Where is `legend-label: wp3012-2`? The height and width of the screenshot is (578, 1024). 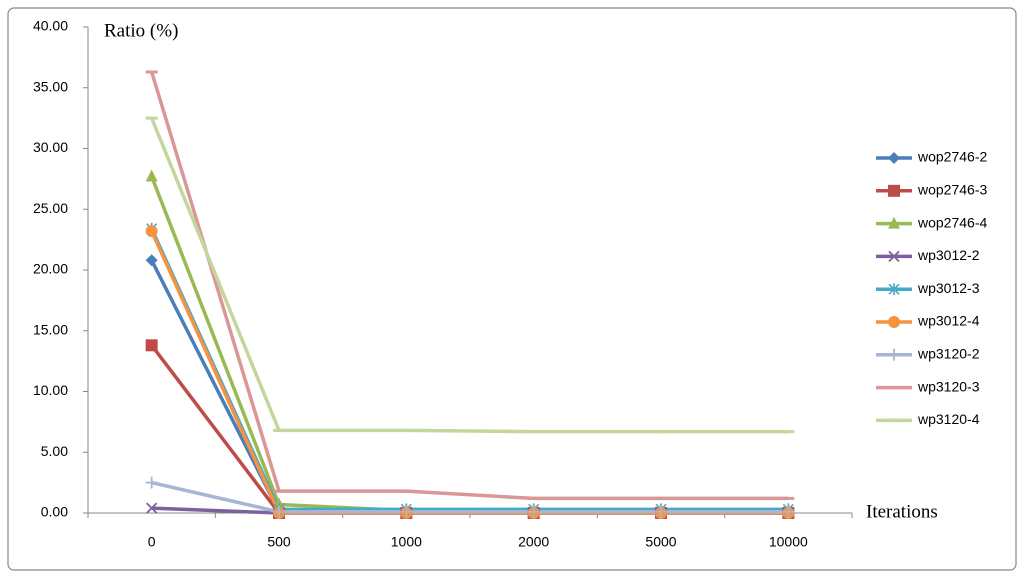
legend-label: wp3012-2 is located at coordinates (948, 255).